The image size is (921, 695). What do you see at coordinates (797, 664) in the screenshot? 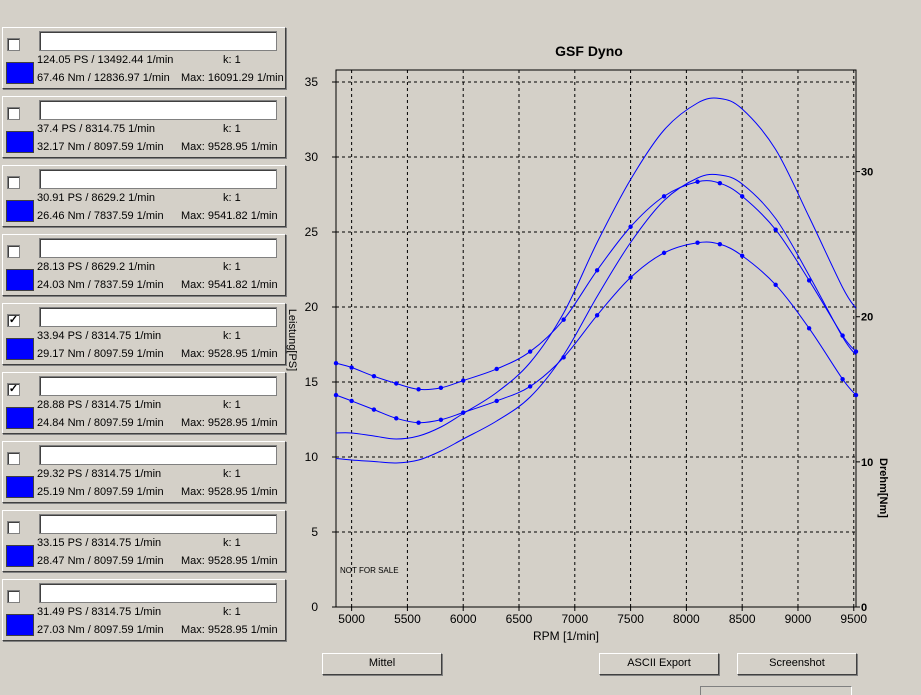
I see `screenshot-button: Screenshot` at bounding box center [797, 664].